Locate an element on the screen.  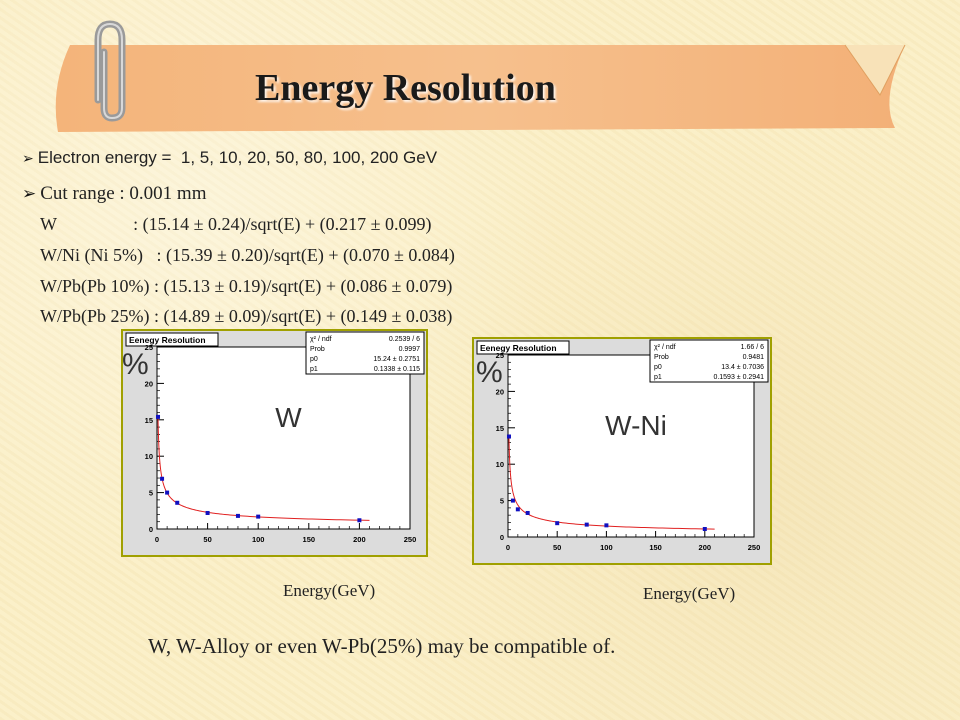
cut-range-bullet: ➢ Cut range : 0.001 mm is located at coordinates (114, 194).